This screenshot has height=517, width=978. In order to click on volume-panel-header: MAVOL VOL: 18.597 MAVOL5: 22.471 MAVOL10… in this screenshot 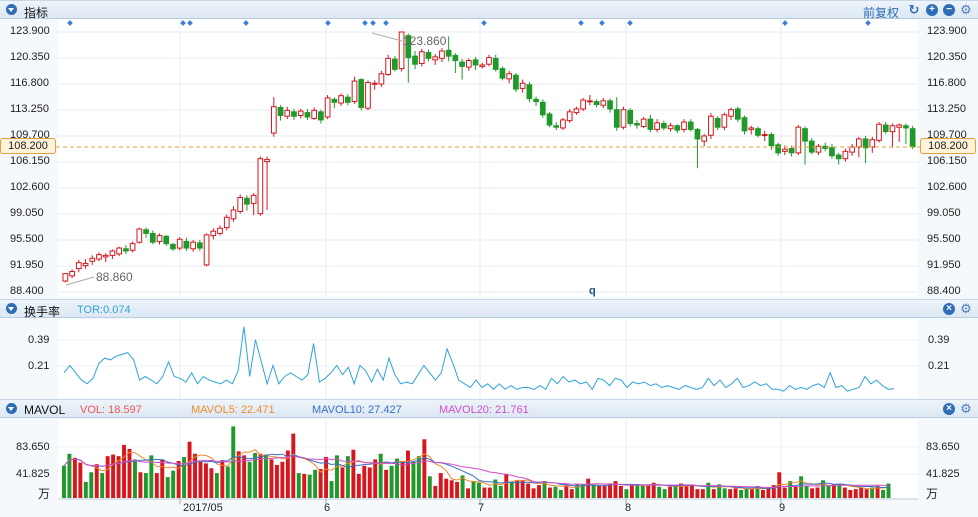, I will do `click(489, 408)`.